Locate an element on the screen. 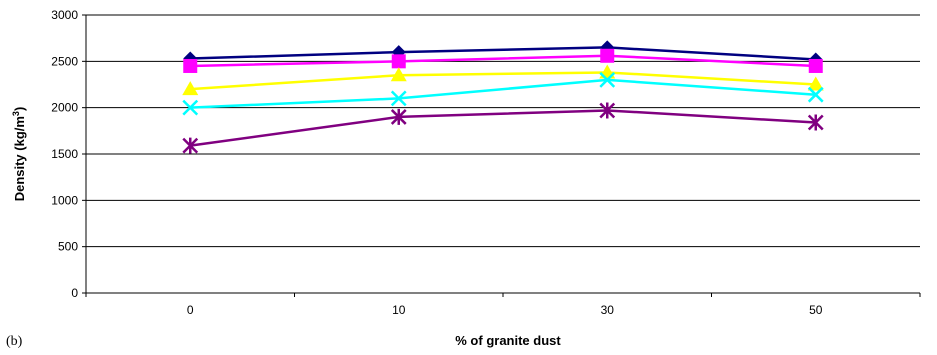 The image size is (937, 355). y-tick-label: 2000 is located at coordinates (64, 108).